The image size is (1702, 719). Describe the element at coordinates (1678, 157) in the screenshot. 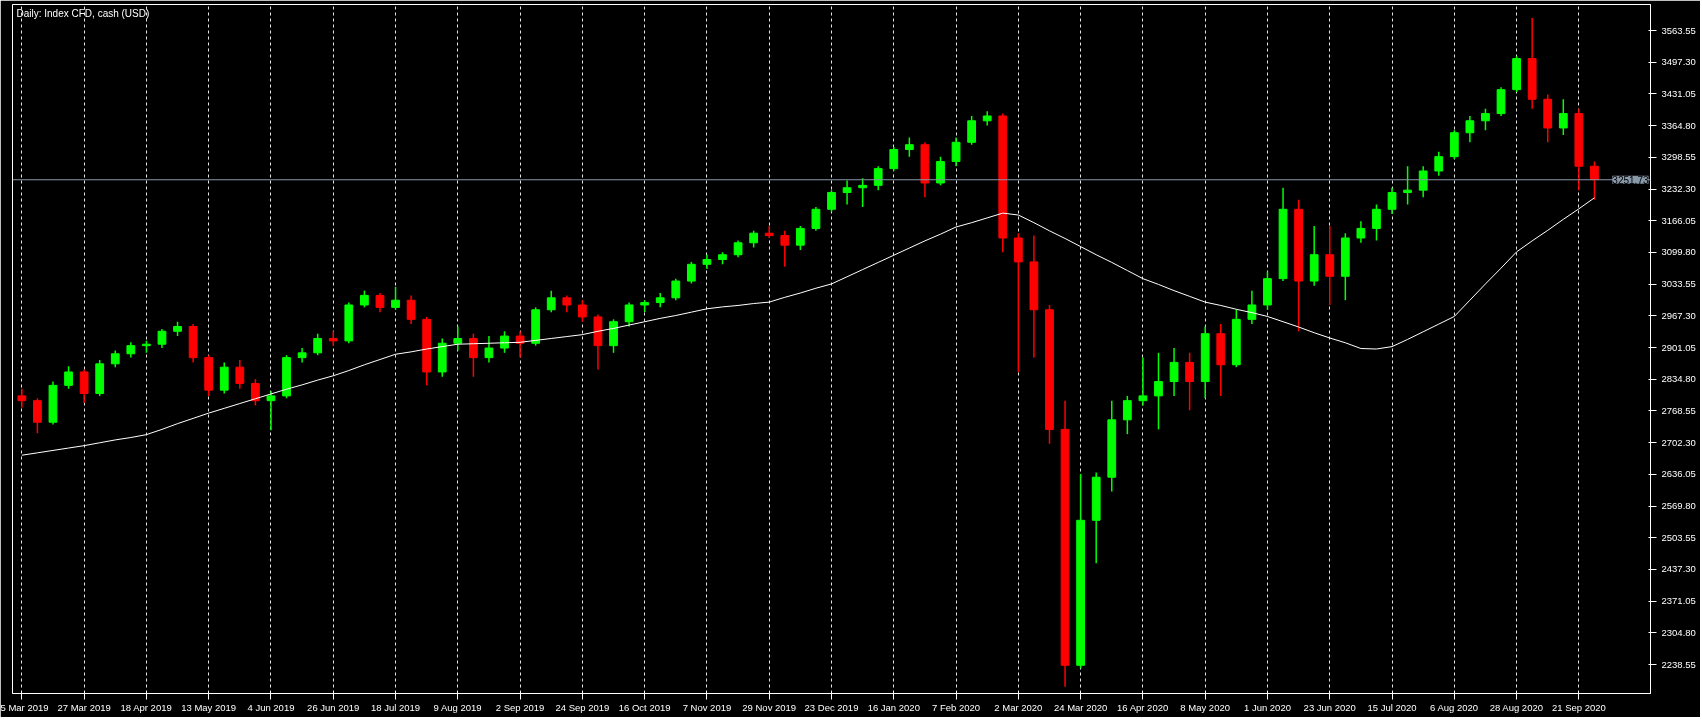

I see `y-tick-label: 3298.55` at that location.